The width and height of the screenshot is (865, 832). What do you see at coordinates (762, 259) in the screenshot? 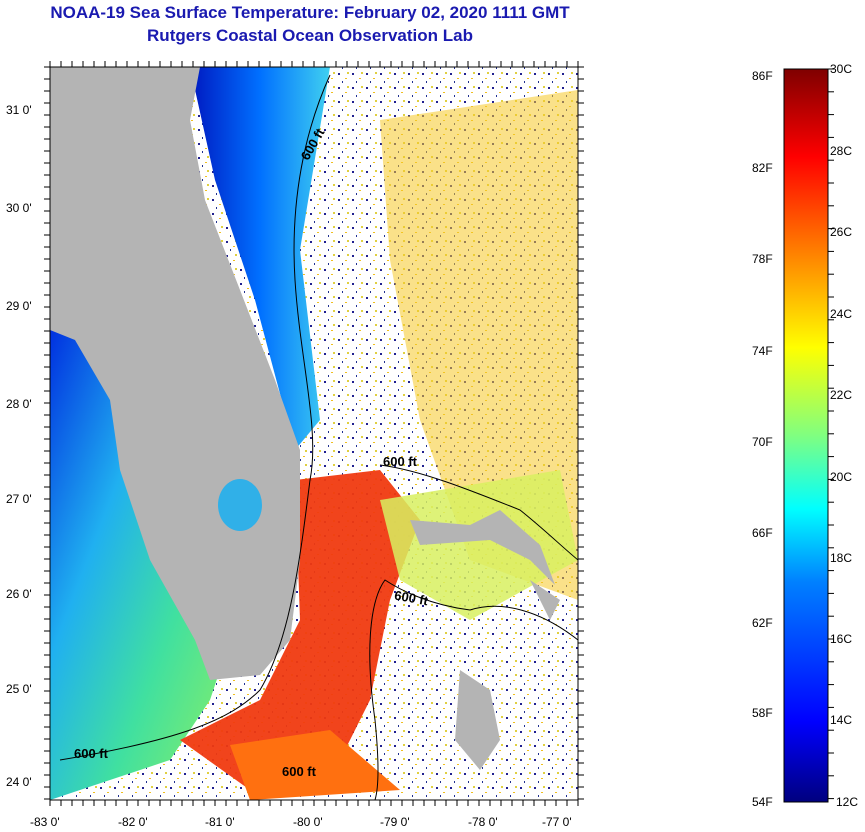
I see `cb-f-78: 78F` at bounding box center [762, 259].